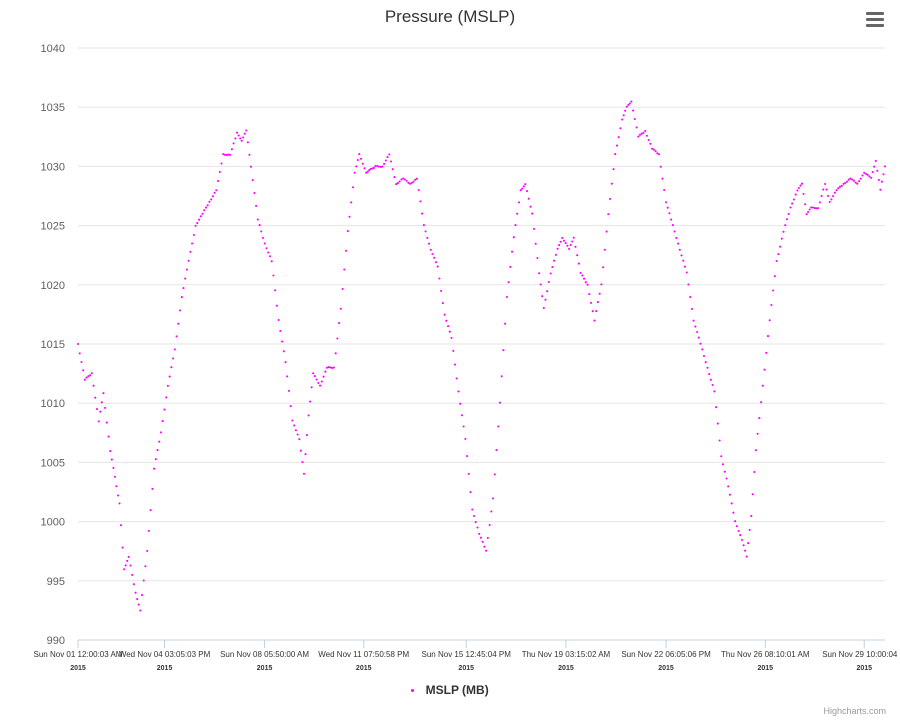 Image resolution: width=900 pixels, height=720 pixels. What do you see at coordinates (165, 654) in the screenshot?
I see `x-tick-label: Wed Nov 04 03:05:03 PM` at bounding box center [165, 654].